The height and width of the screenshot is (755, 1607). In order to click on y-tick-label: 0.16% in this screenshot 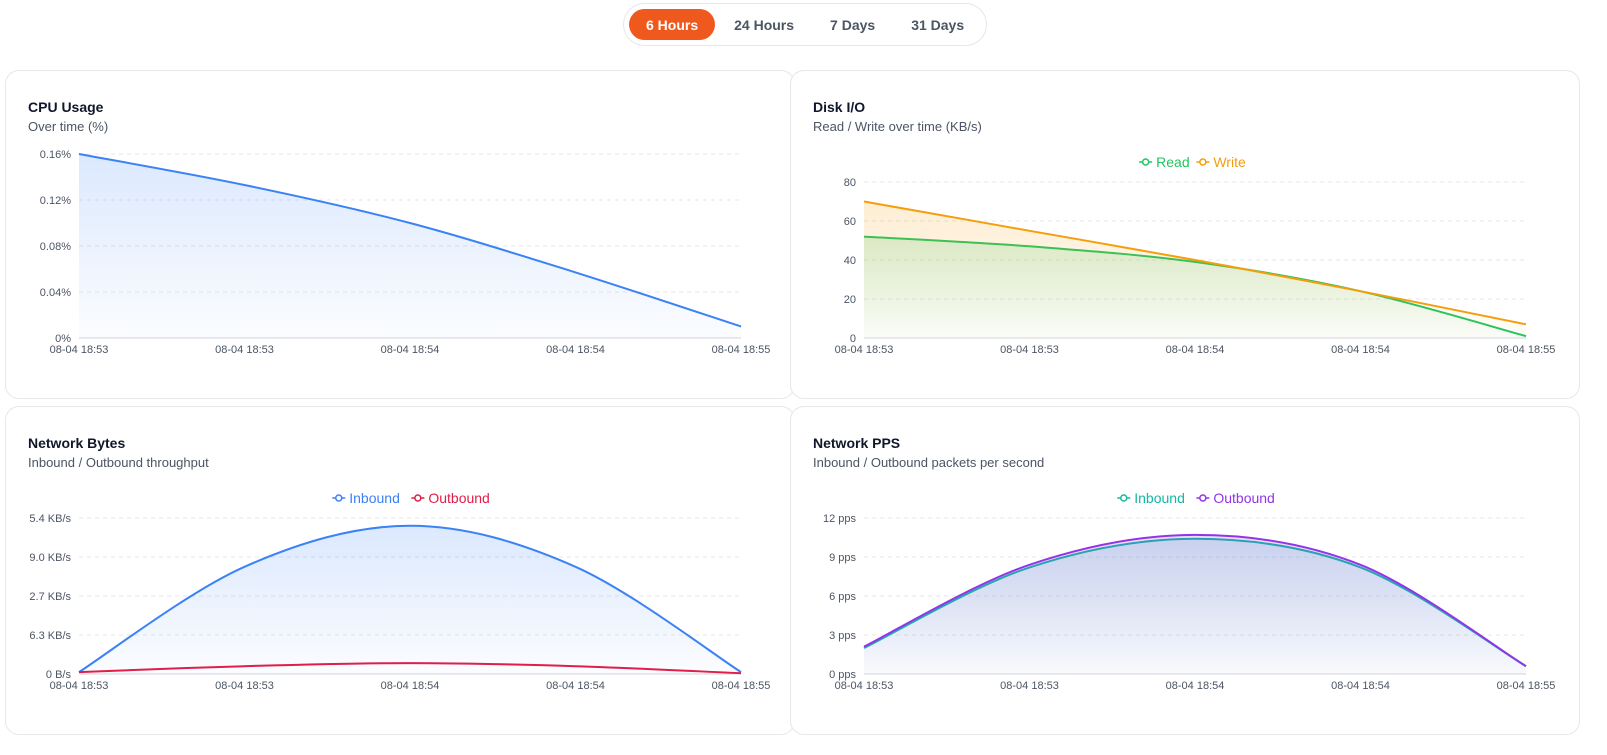, I will do `click(55, 155)`.